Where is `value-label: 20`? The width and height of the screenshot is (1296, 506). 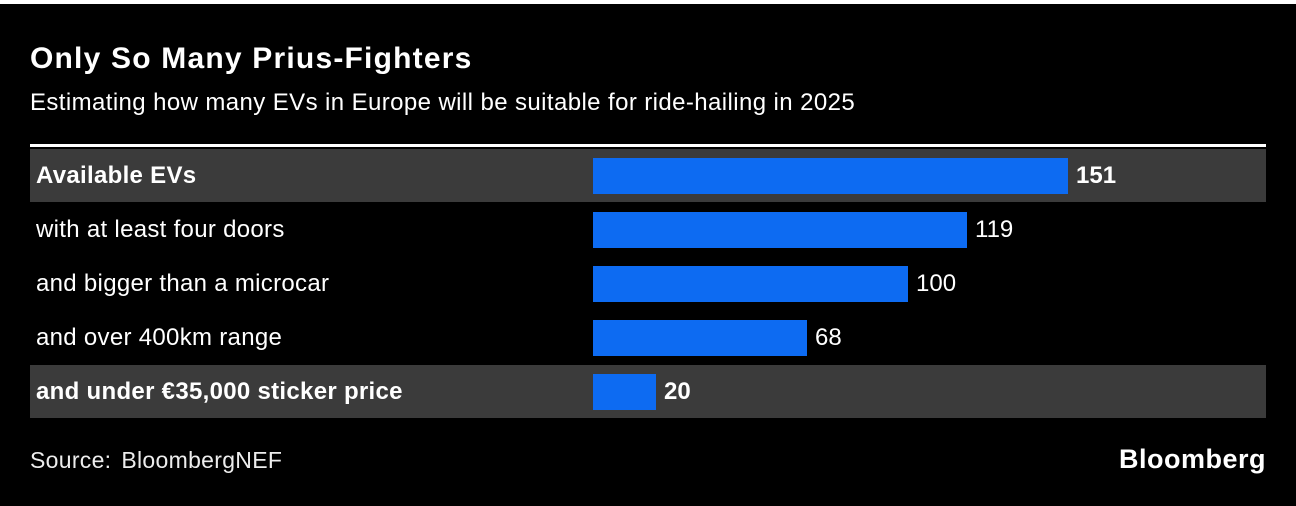 value-label: 20 is located at coordinates (677, 391).